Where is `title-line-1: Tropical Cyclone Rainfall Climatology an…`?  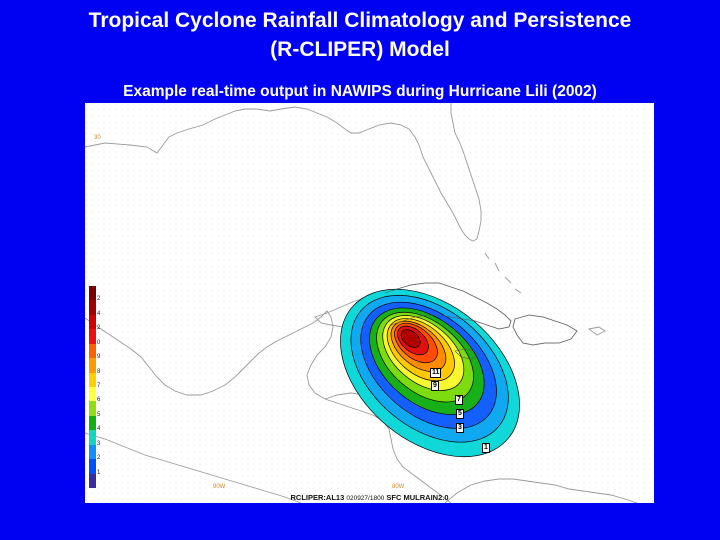 title-line-1: Tropical Cyclone Rainfall Climatology an… is located at coordinates (360, 20).